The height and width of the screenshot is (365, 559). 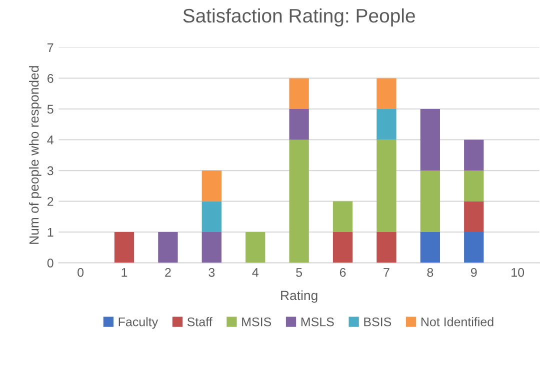 What do you see at coordinates (51, 47) in the screenshot?
I see `y-tick-label: 7` at bounding box center [51, 47].